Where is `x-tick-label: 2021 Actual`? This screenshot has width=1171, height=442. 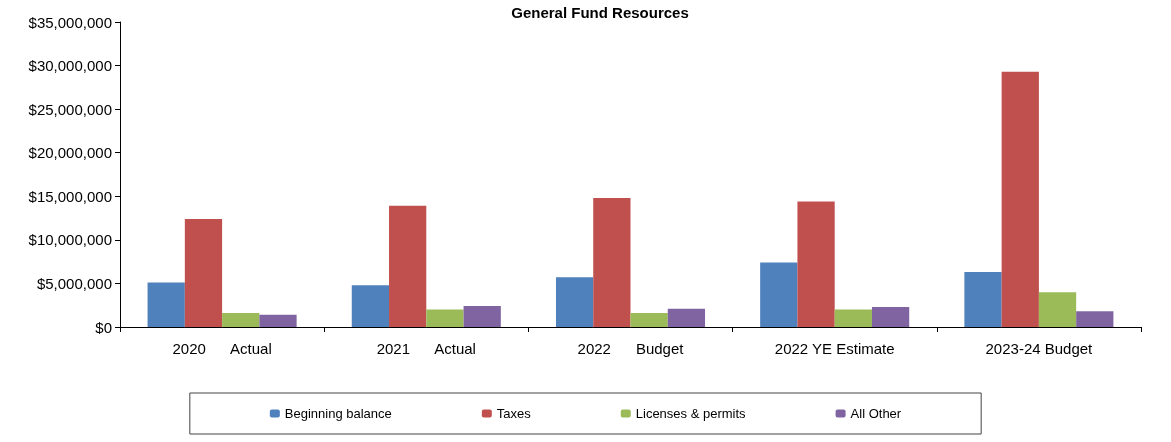 x-tick-label: 2021 Actual is located at coordinates (426, 348).